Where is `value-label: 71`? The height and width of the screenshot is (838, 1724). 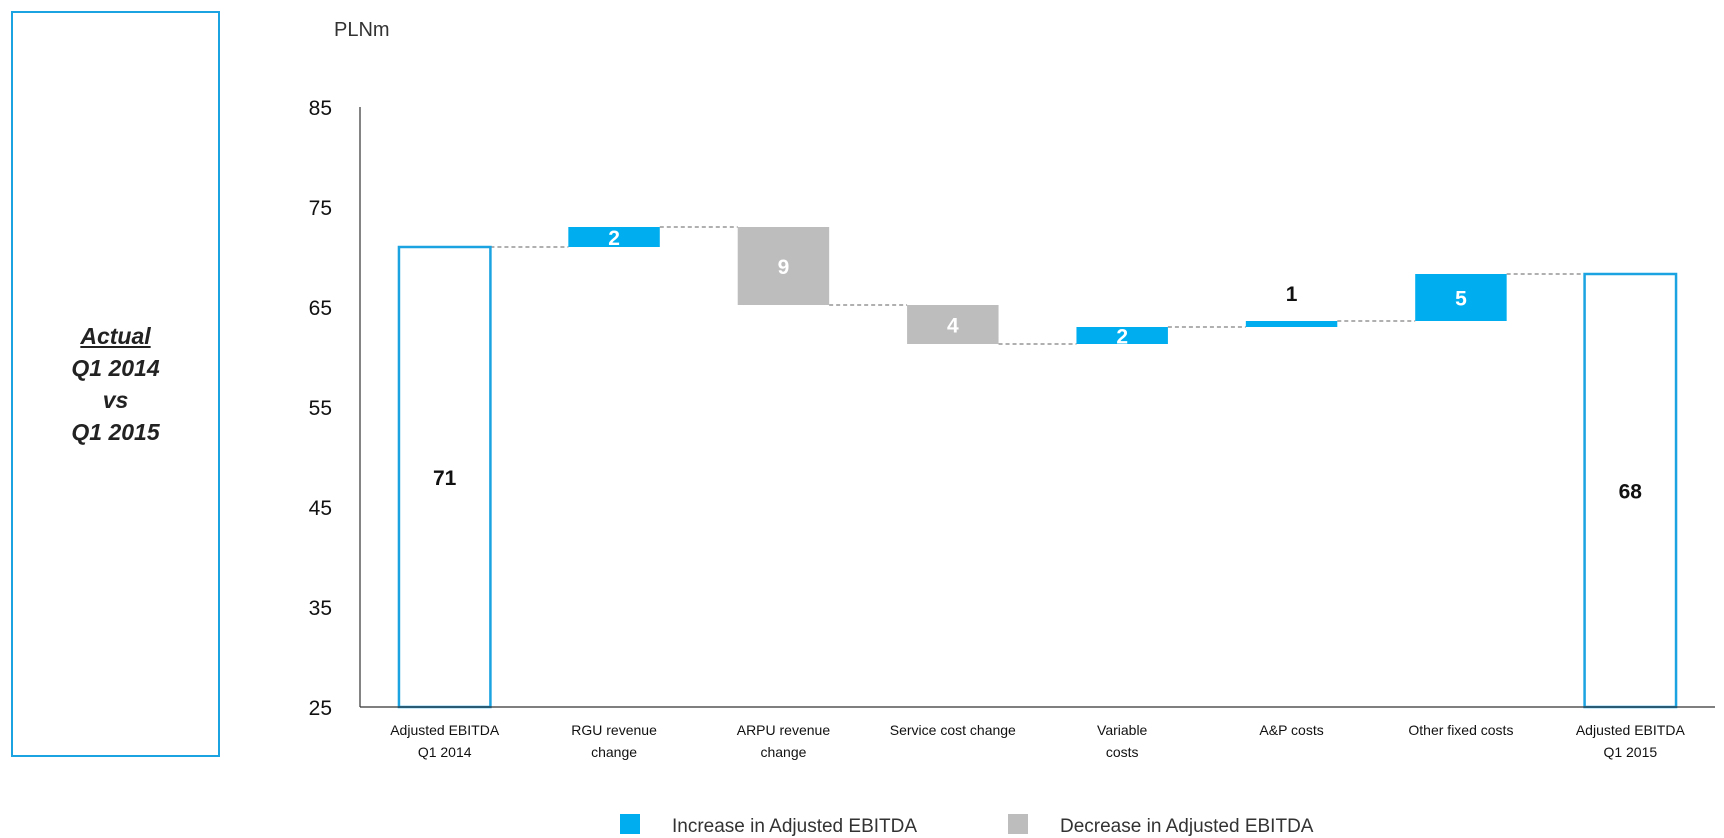 value-label: 71 is located at coordinates (445, 478).